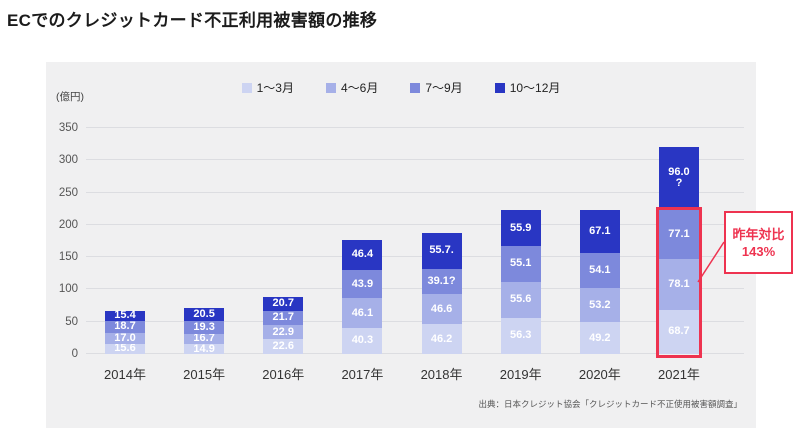  I want to click on legend-item: 10～12月, so click(527, 87).